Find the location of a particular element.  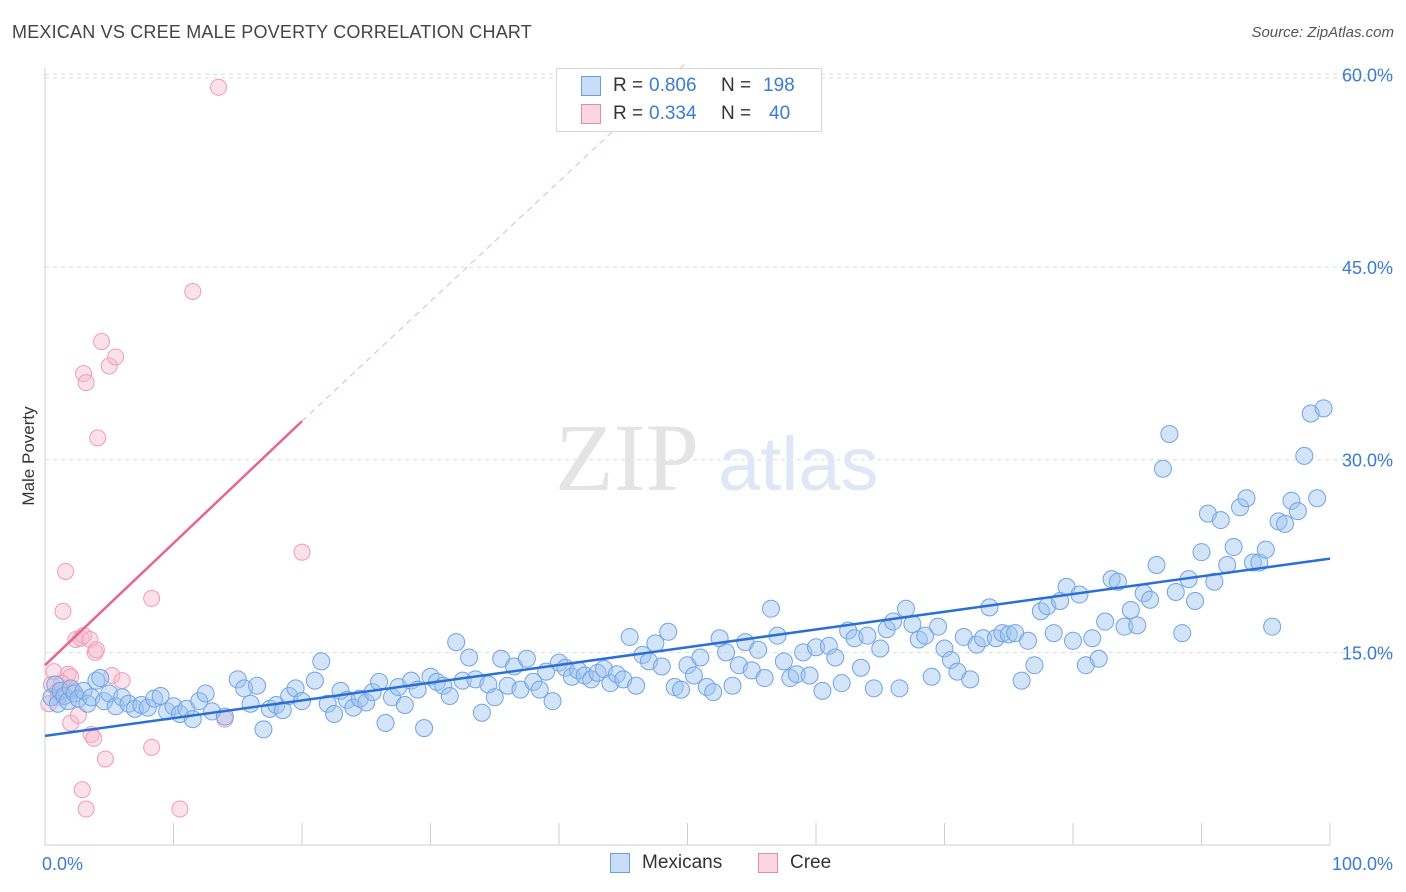

r-value: 0.806 is located at coordinates (673, 85).